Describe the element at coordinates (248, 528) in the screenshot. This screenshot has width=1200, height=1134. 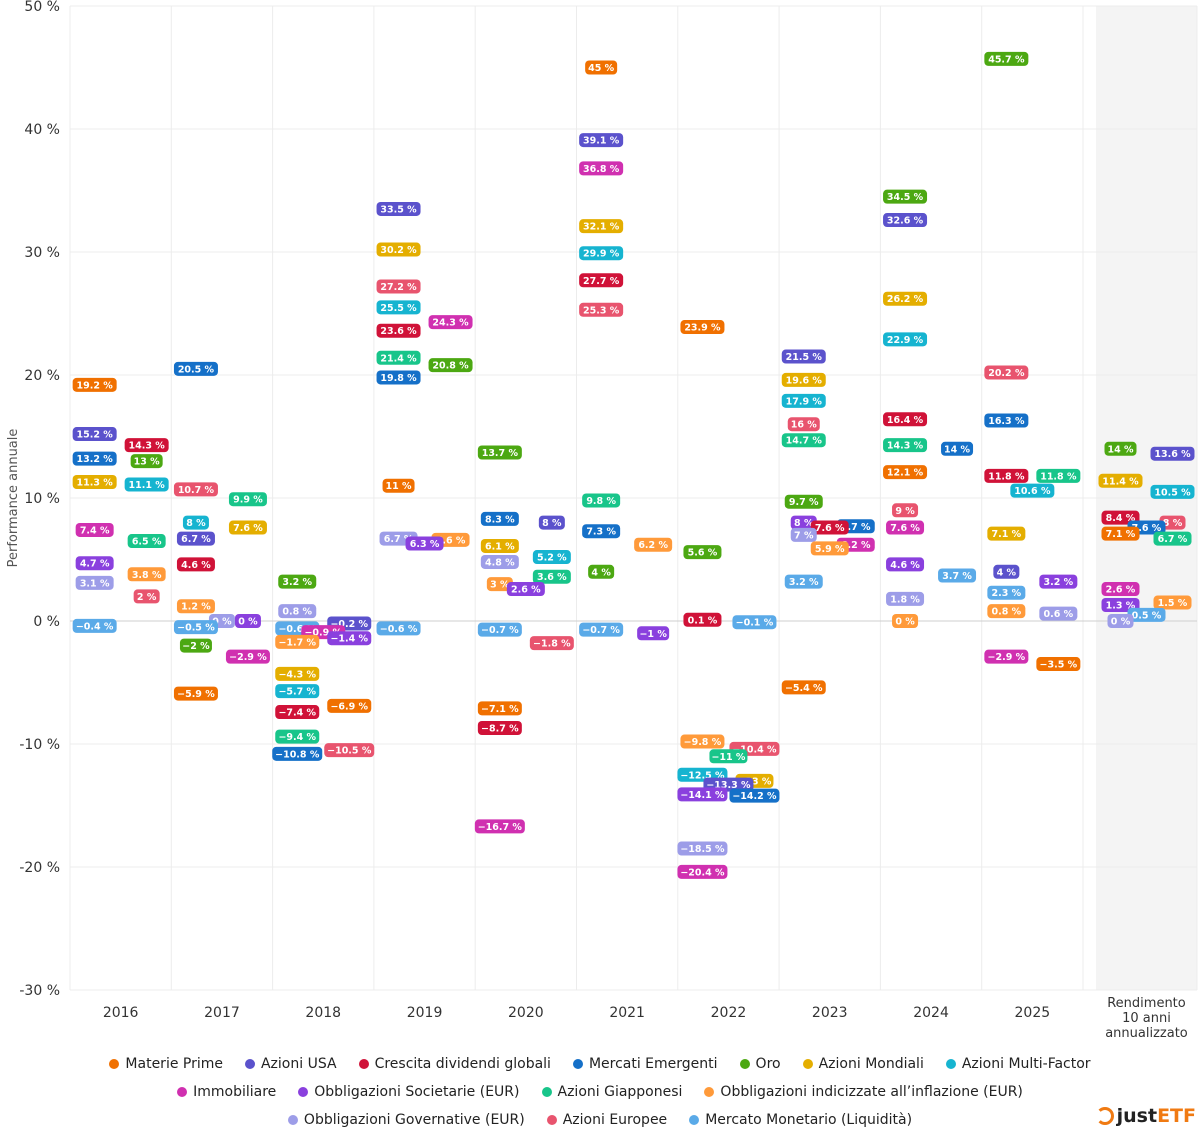
I see `data-label: 7.6 %` at that location.